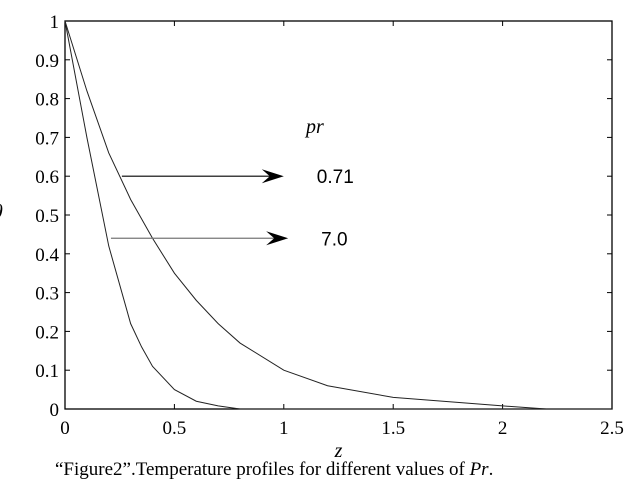 The image size is (633, 501). What do you see at coordinates (65, 428) in the screenshot?
I see `x-tick-label: 0` at bounding box center [65, 428].